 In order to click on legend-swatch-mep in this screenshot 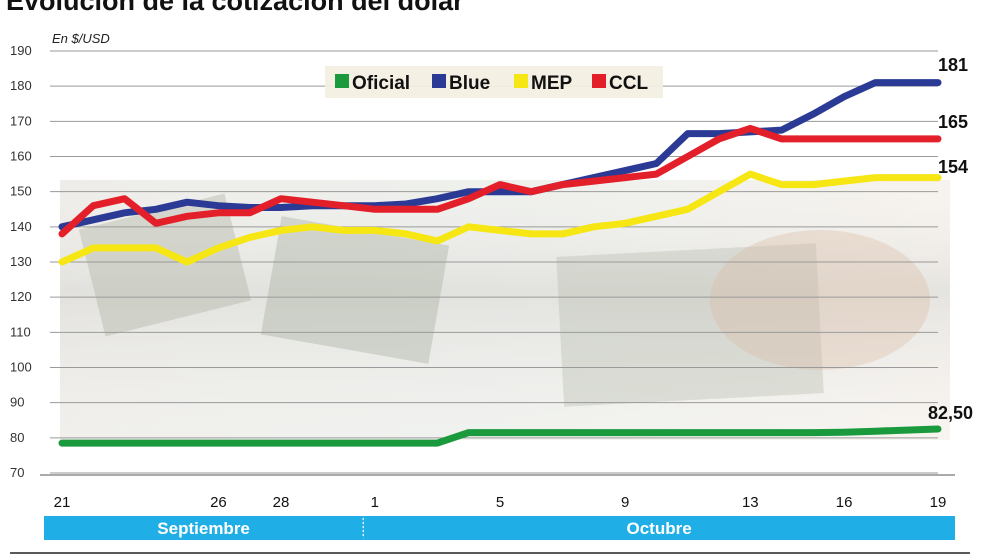, I will do `click(521, 81)`.